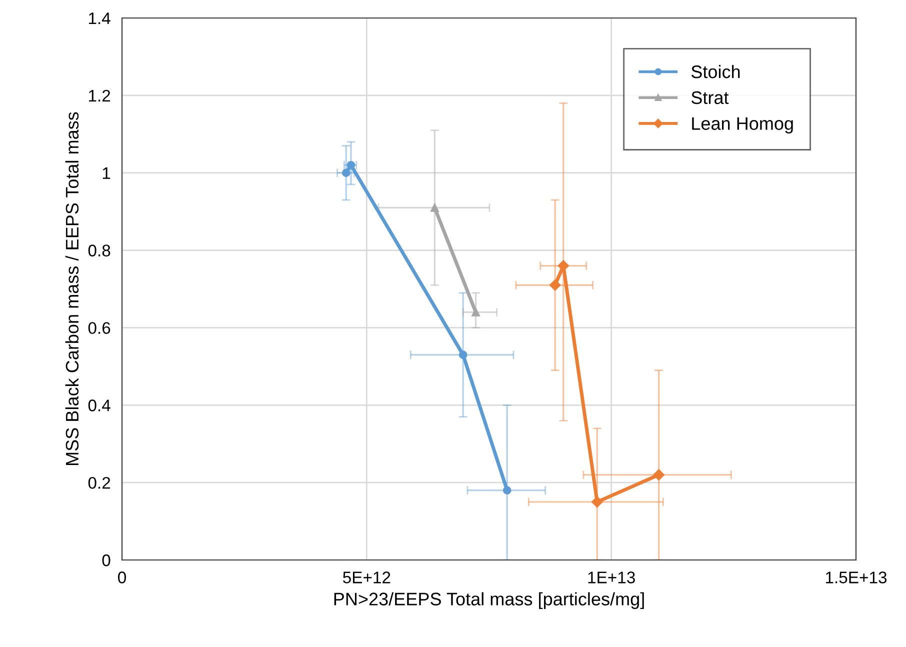 The width and height of the screenshot is (906, 647). I want to click on y-tick-label: 0.2, so click(99, 482).